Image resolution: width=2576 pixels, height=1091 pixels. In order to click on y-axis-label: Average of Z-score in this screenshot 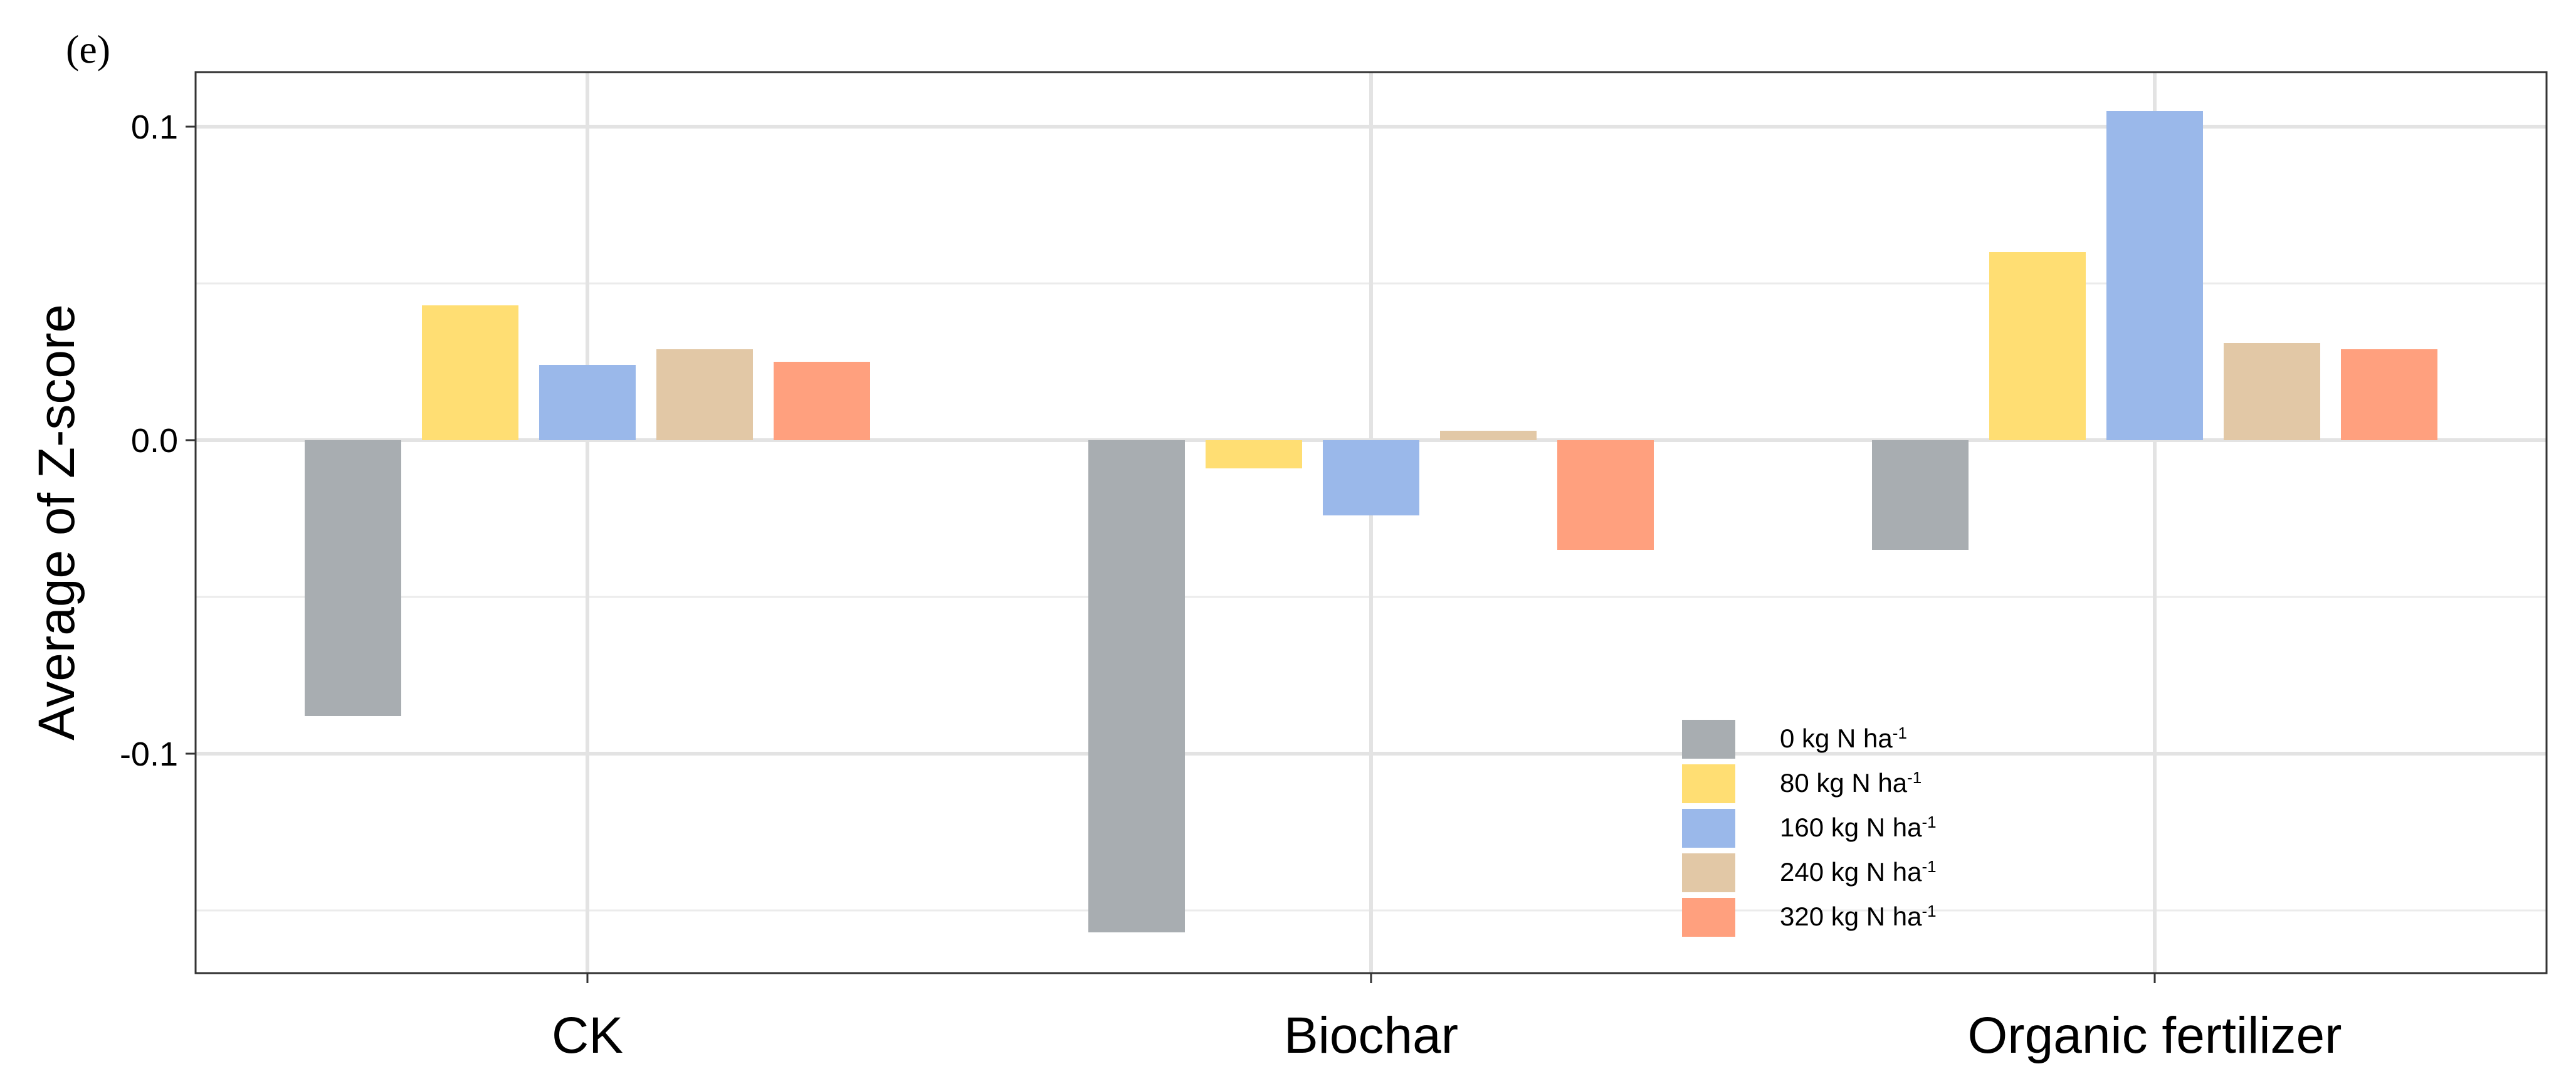, I will do `click(57, 522)`.